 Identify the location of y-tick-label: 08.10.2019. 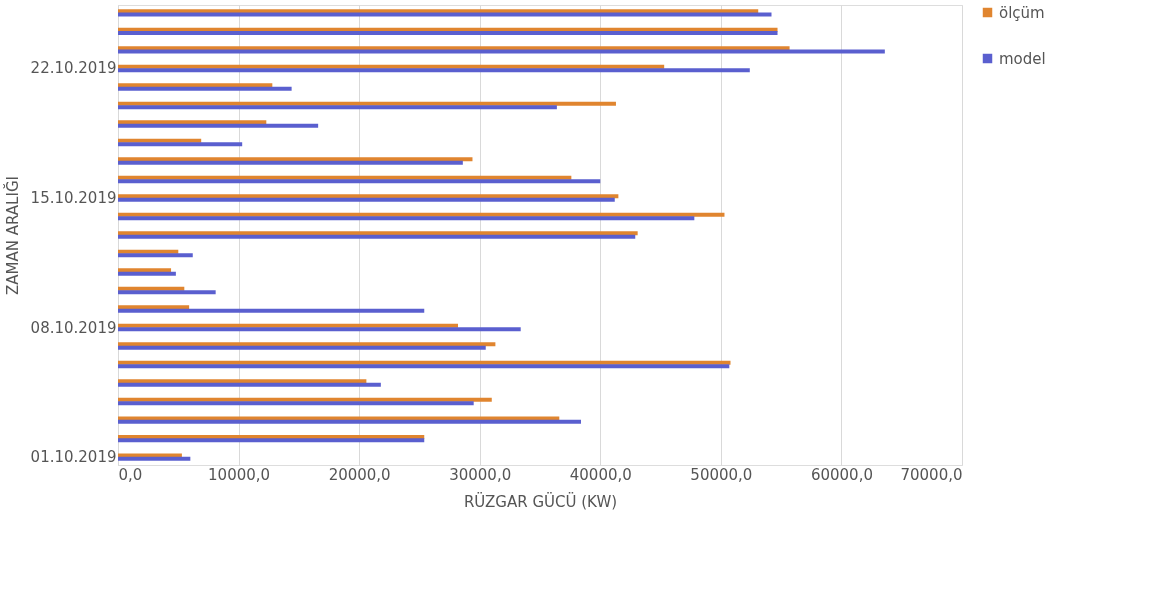
(73, 327).